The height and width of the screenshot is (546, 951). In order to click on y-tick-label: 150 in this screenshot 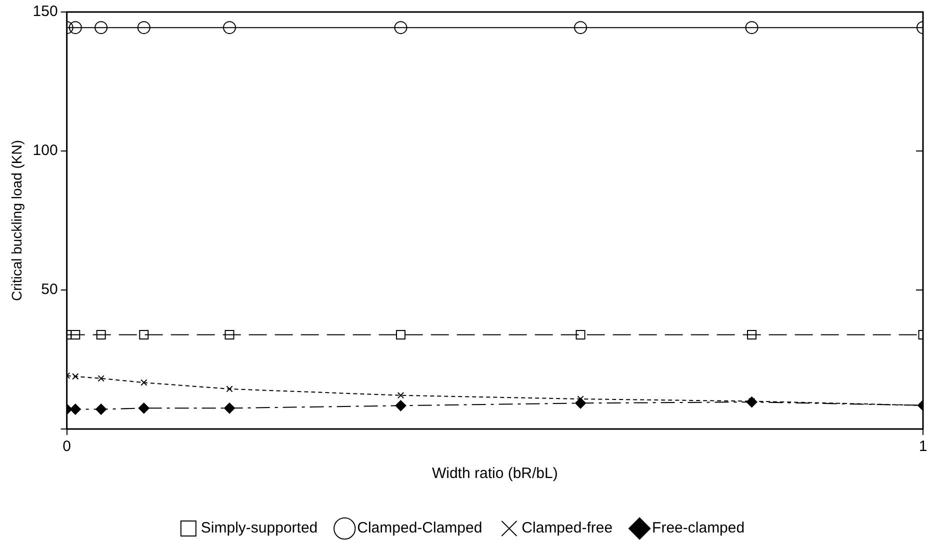, I will do `click(45, 11)`.